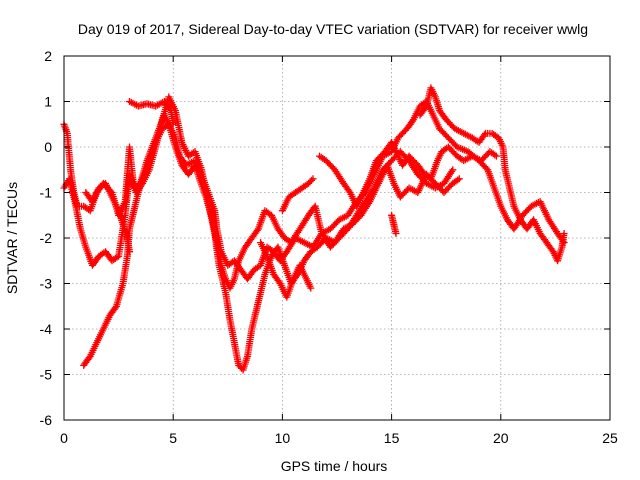  I want to click on x-axis-label: GPS time / hours, so click(334, 466).